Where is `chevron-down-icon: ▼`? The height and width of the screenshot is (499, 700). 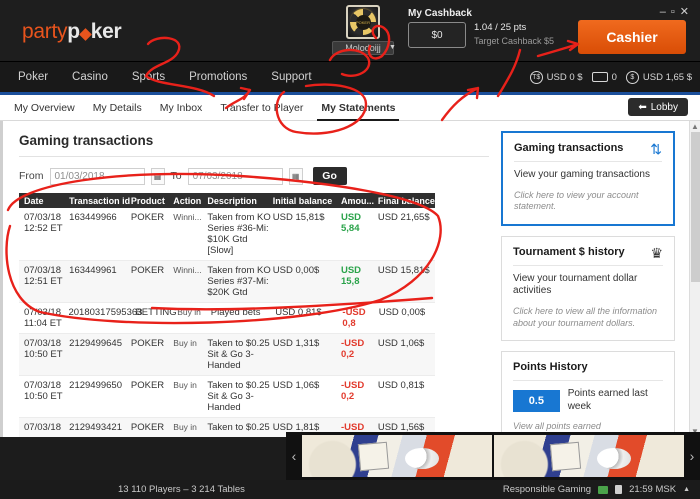 chevron-down-icon: ▼ is located at coordinates (392, 47).